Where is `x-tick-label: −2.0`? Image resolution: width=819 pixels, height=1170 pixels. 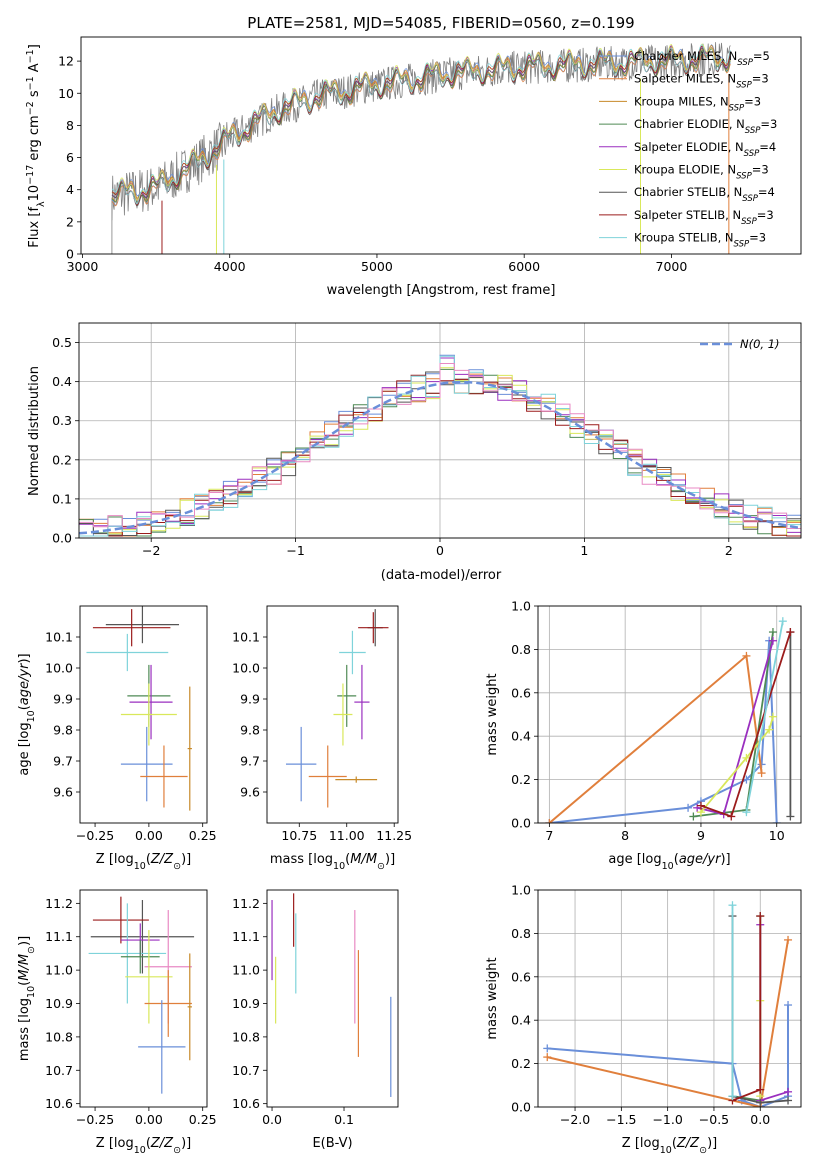 x-tick-label: −2.0 is located at coordinates (575, 1119).